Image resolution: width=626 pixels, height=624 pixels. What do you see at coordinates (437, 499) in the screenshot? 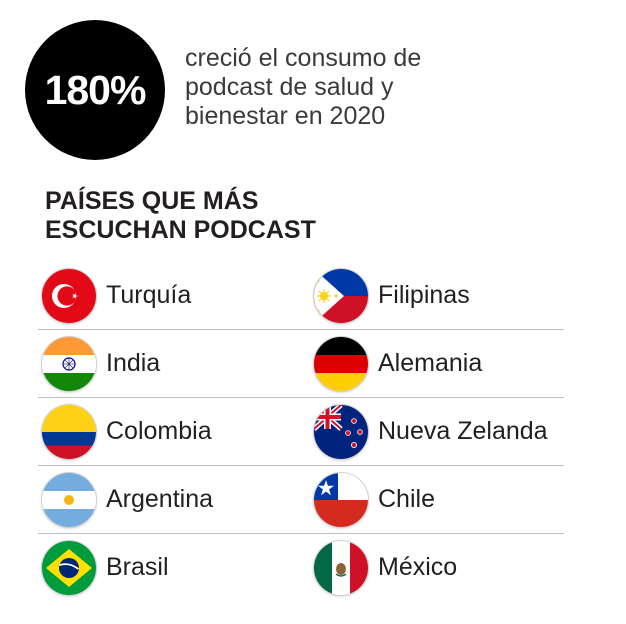
I see `country-item-chile: Chile` at bounding box center [437, 499].